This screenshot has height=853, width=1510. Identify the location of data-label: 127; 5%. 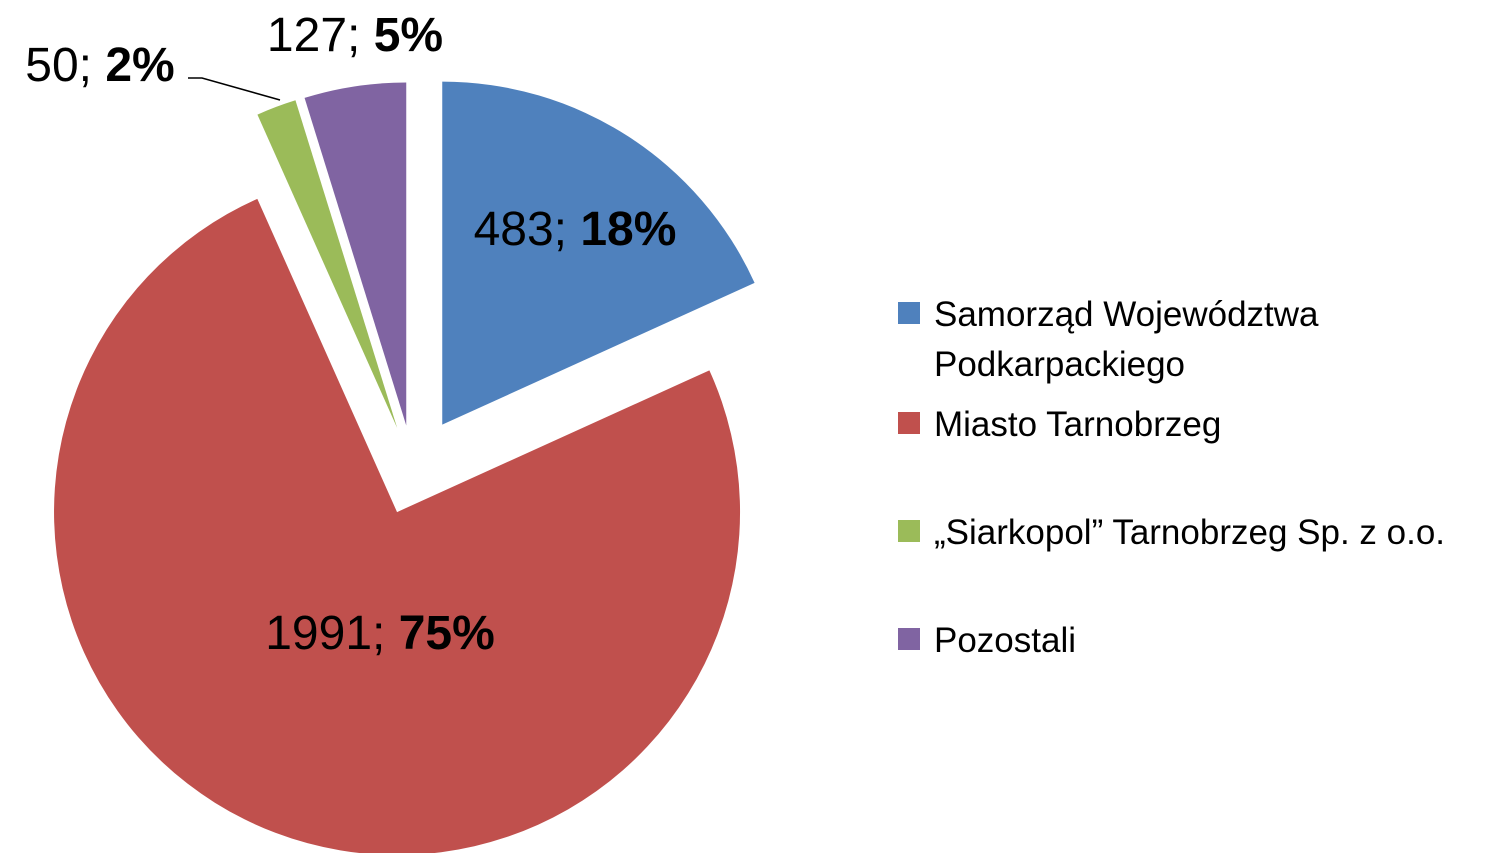
(355, 35).